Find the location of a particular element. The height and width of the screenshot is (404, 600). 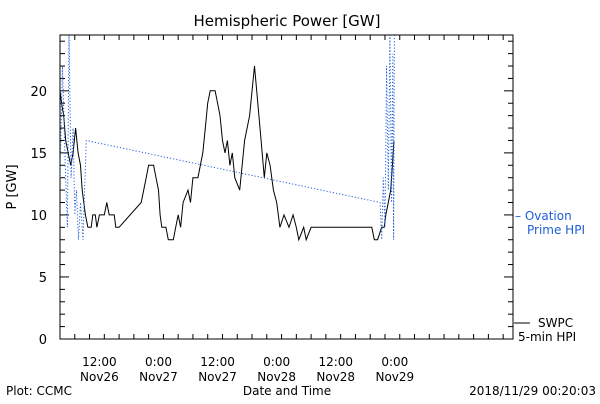

legend-ovation-label-2: Prime HPI is located at coordinates (556, 230).